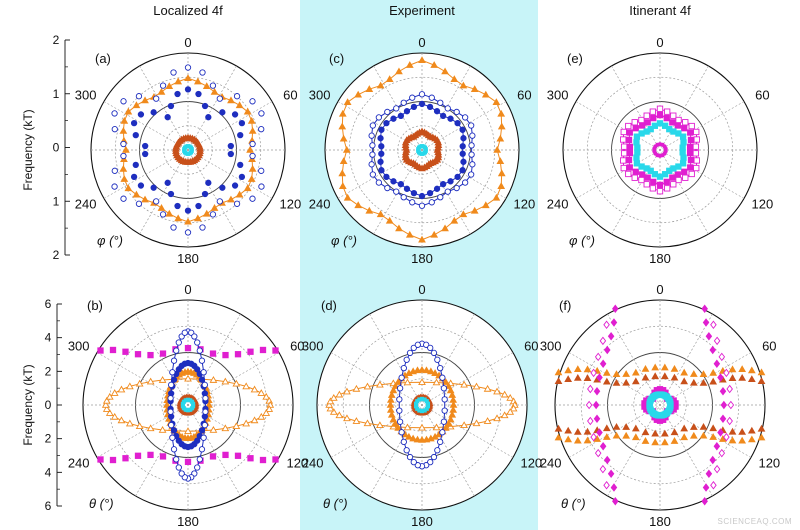  Describe the element at coordinates (291, 204) in the screenshot. I see `angle-label-120: 120` at that location.